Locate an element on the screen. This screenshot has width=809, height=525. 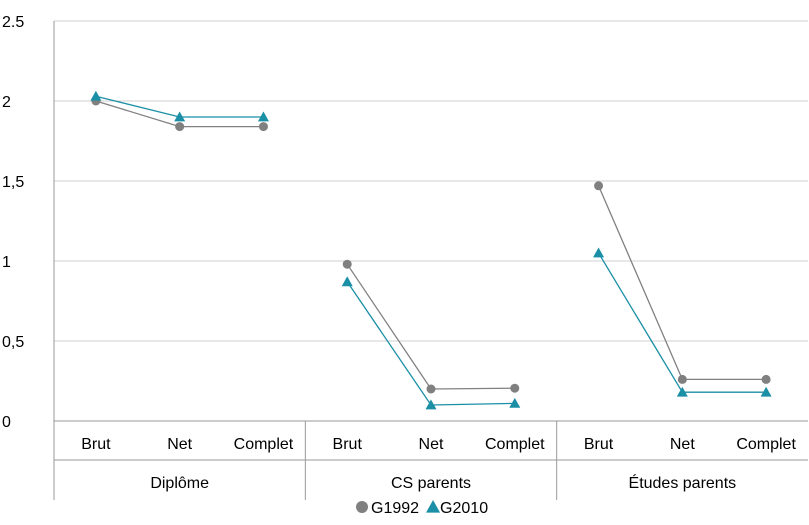
legend-label: G2010 is located at coordinates (464, 508).